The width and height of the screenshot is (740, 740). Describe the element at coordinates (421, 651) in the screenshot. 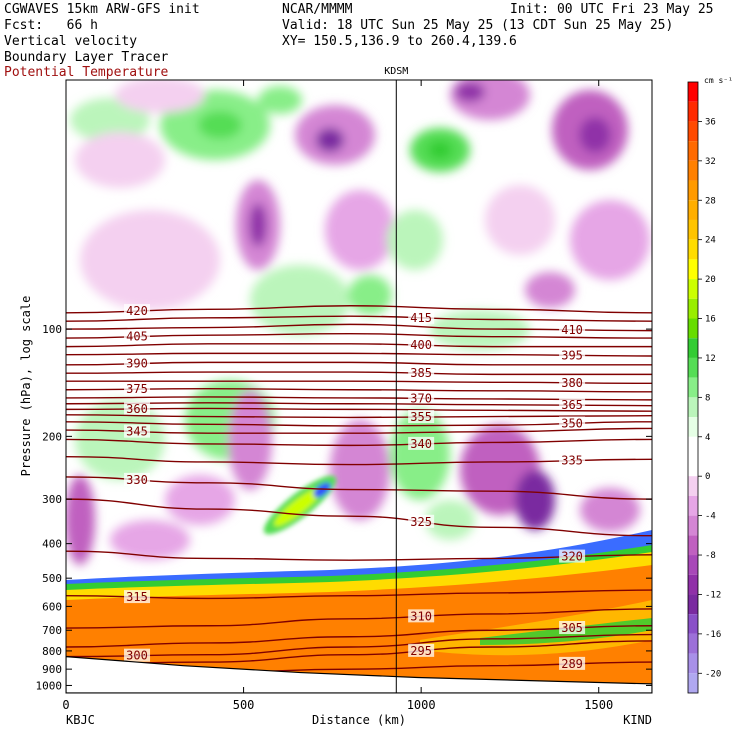

I see `theta-contour-label: 295` at that location.